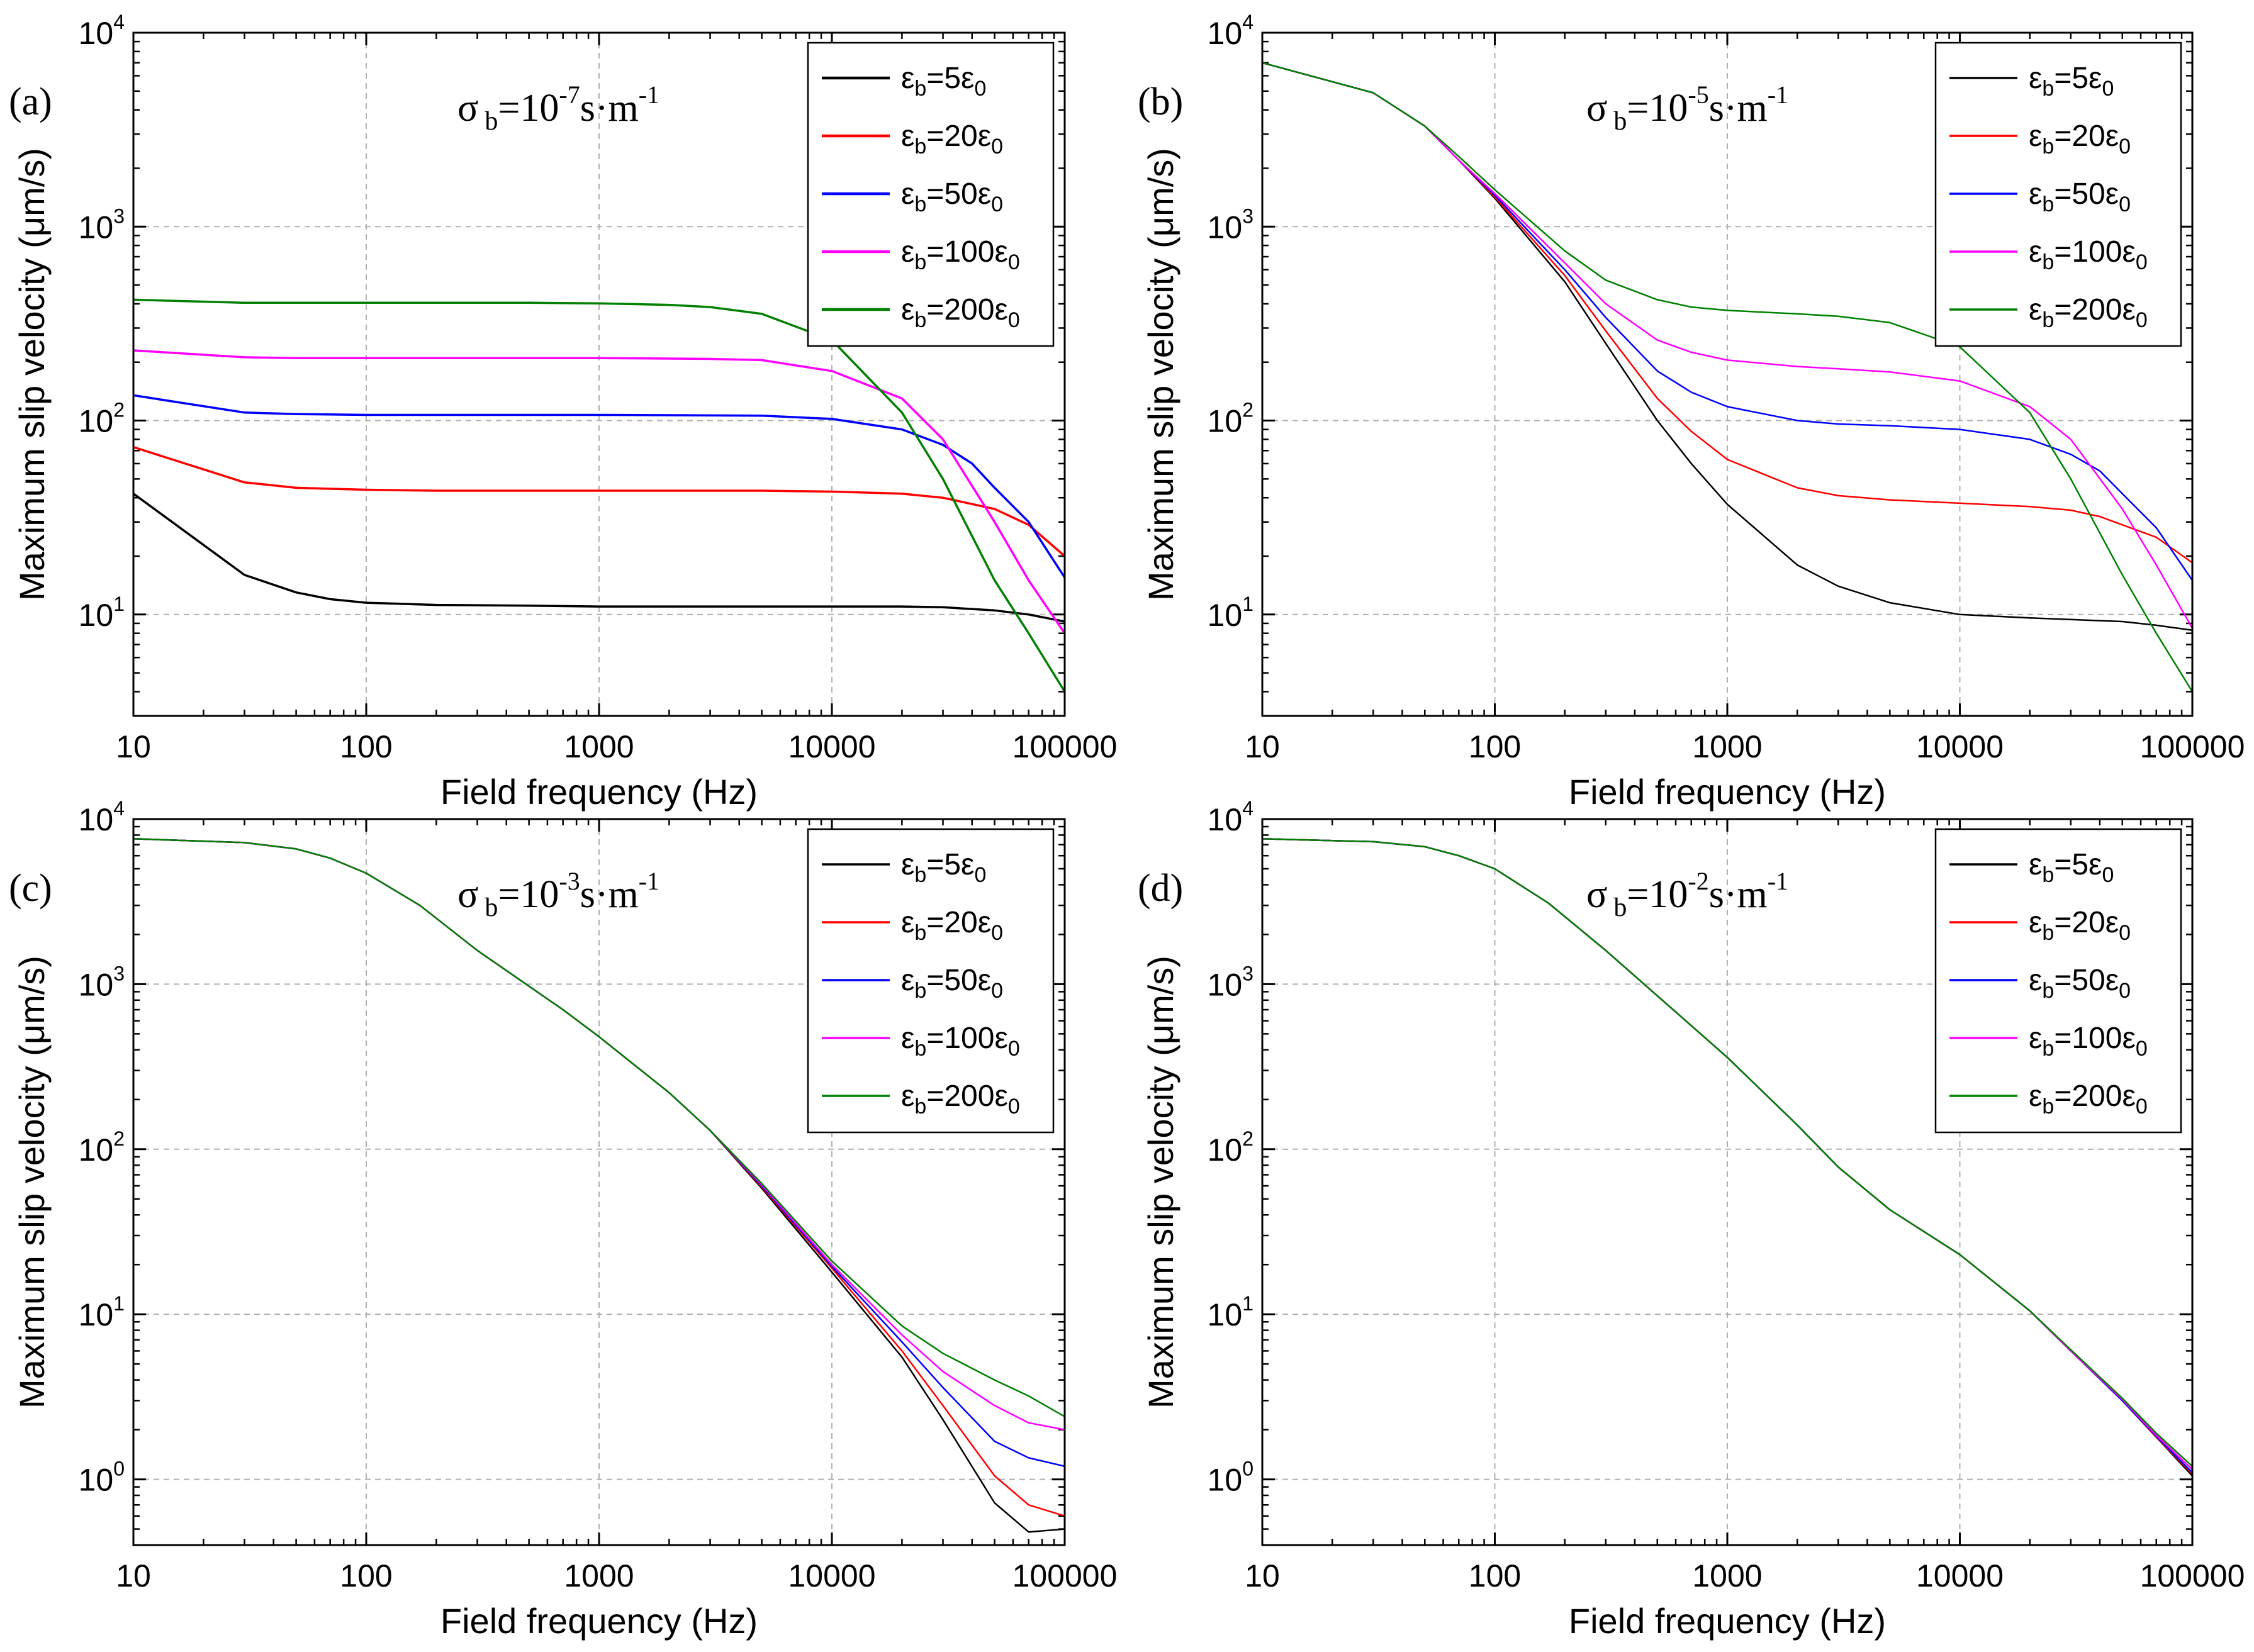 The width and height of the screenshot is (2254, 1652). Describe the element at coordinates (1687, 894) in the screenshot. I see `conductivity-annotation: σ b=10-2s·m-1` at that location.